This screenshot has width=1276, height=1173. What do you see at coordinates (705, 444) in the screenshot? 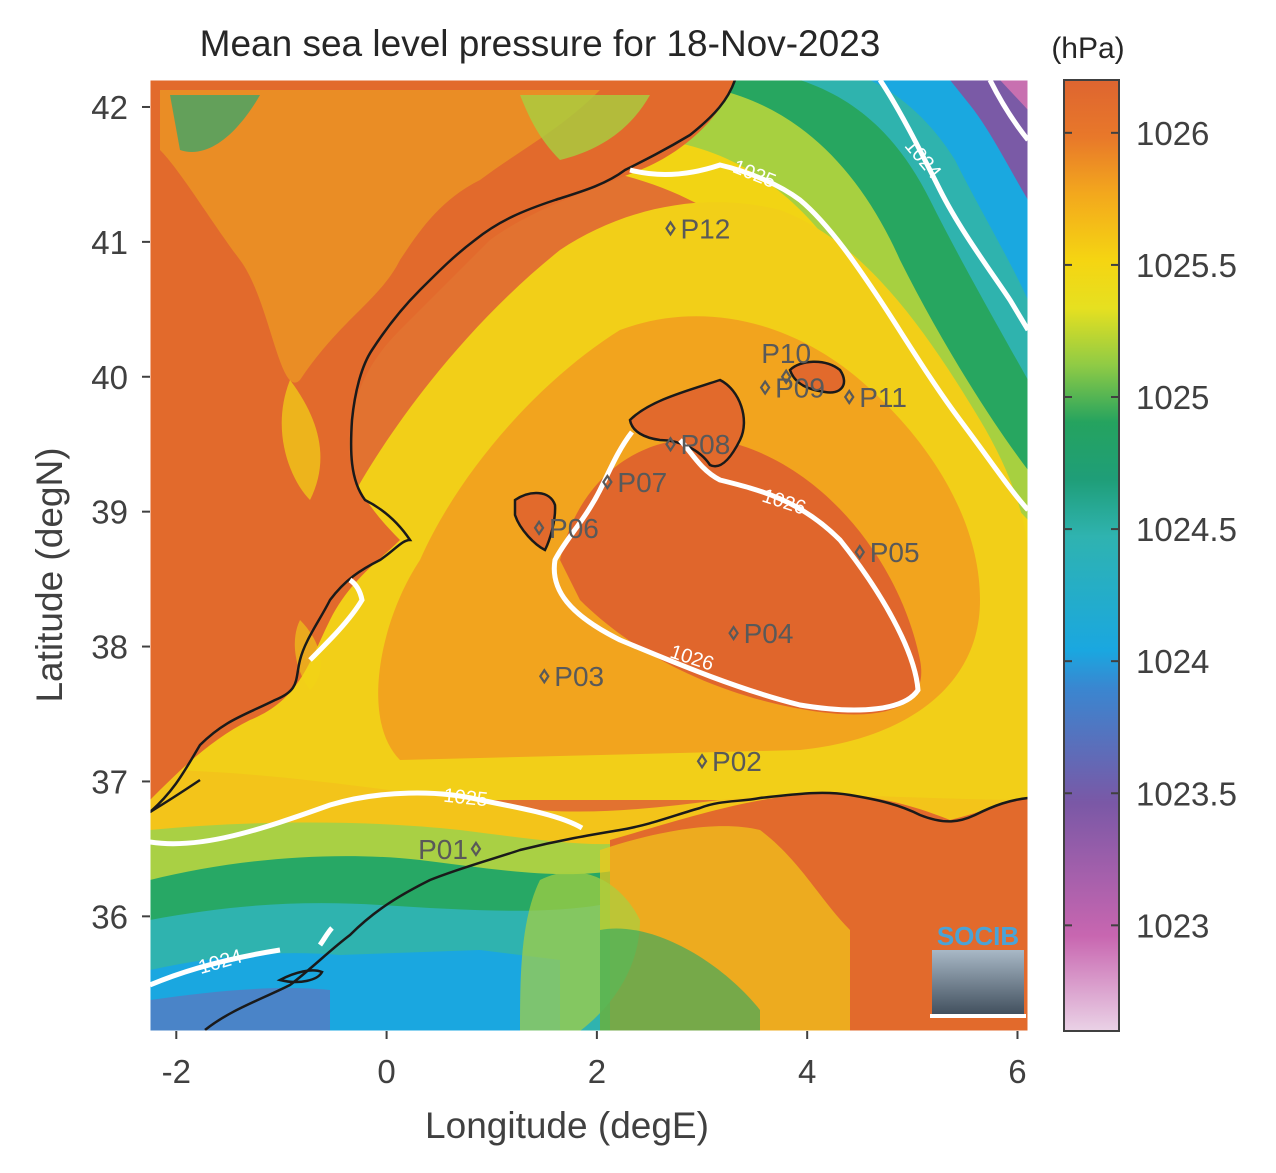
I see `station-label: P08` at bounding box center [705, 444].